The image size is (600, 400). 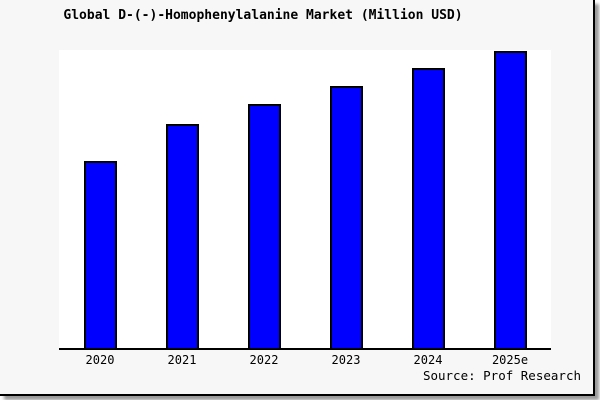 What do you see at coordinates (182, 360) in the screenshot?
I see `x-tick-label-2021: 2021` at bounding box center [182, 360].